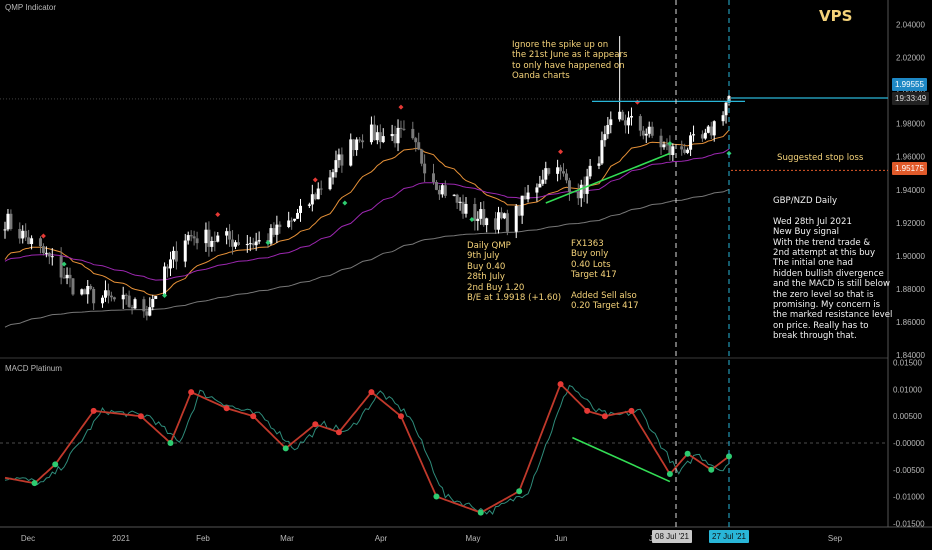 The image size is (932, 550). Describe the element at coordinates (910, 91) in the screenshot. I see `price-tick-label: 2.00000` at that location.